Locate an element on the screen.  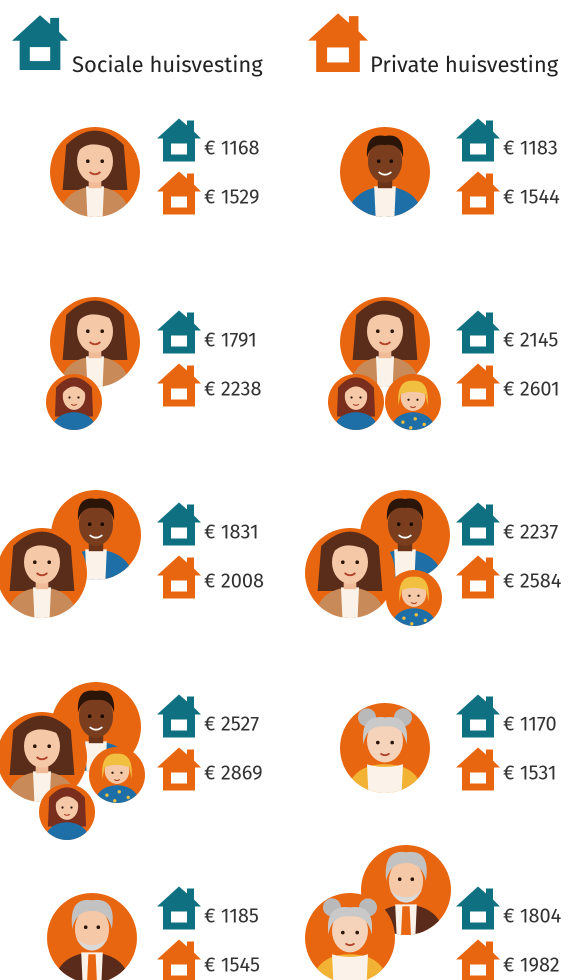
legend-icon-private is located at coordinates (338, 42).